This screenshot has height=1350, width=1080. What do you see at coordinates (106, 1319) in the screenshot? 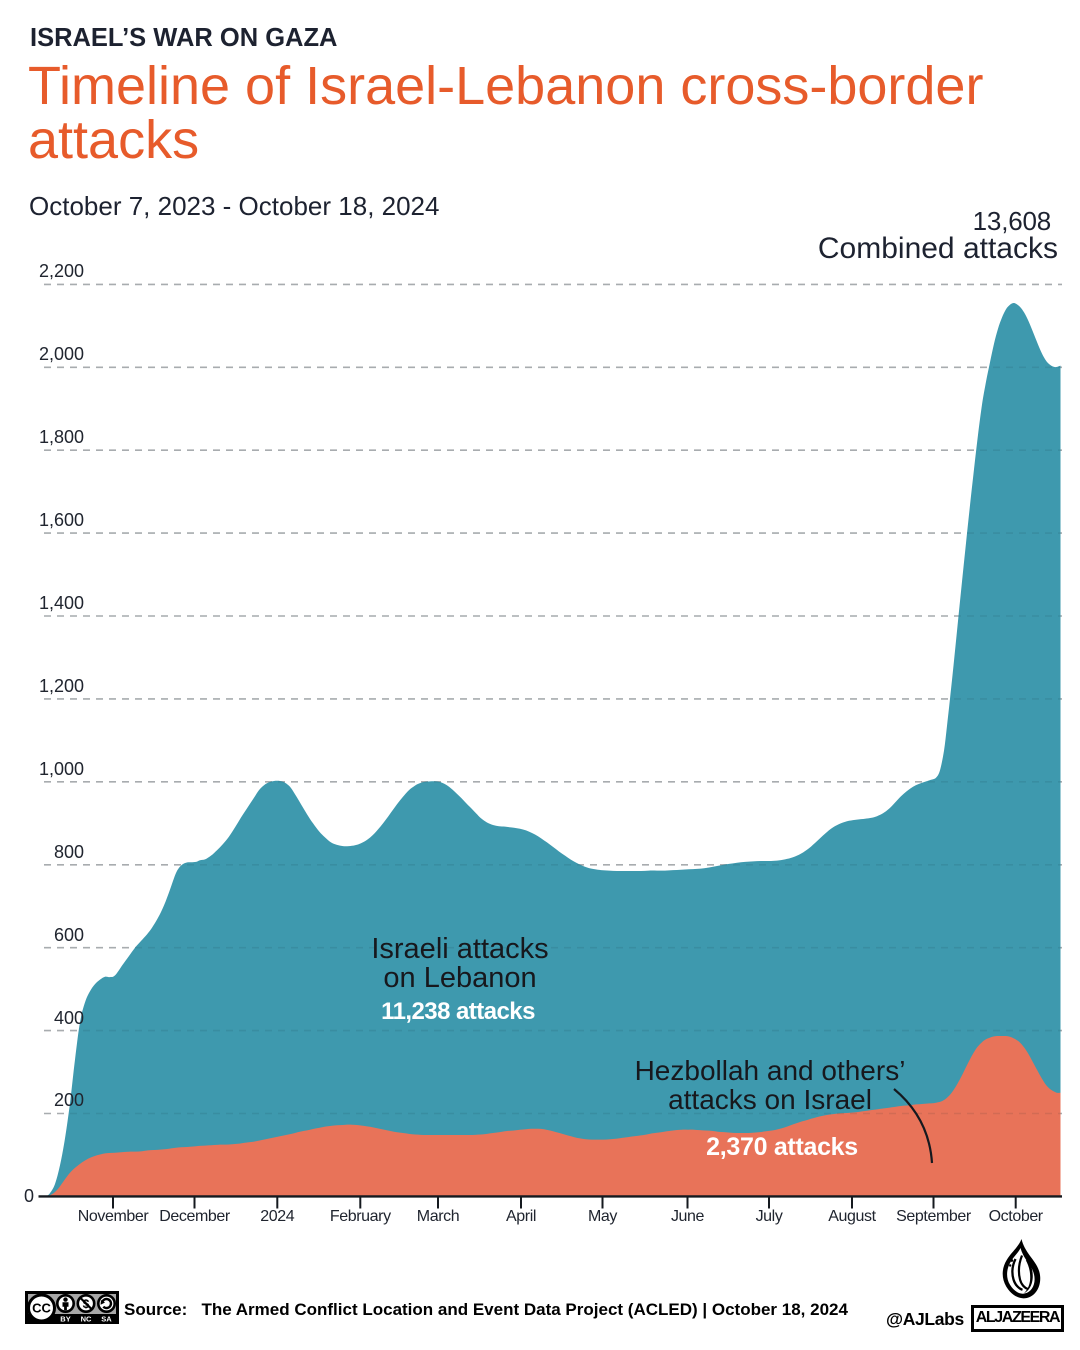
I see `svg-text: SA` at bounding box center [106, 1319].